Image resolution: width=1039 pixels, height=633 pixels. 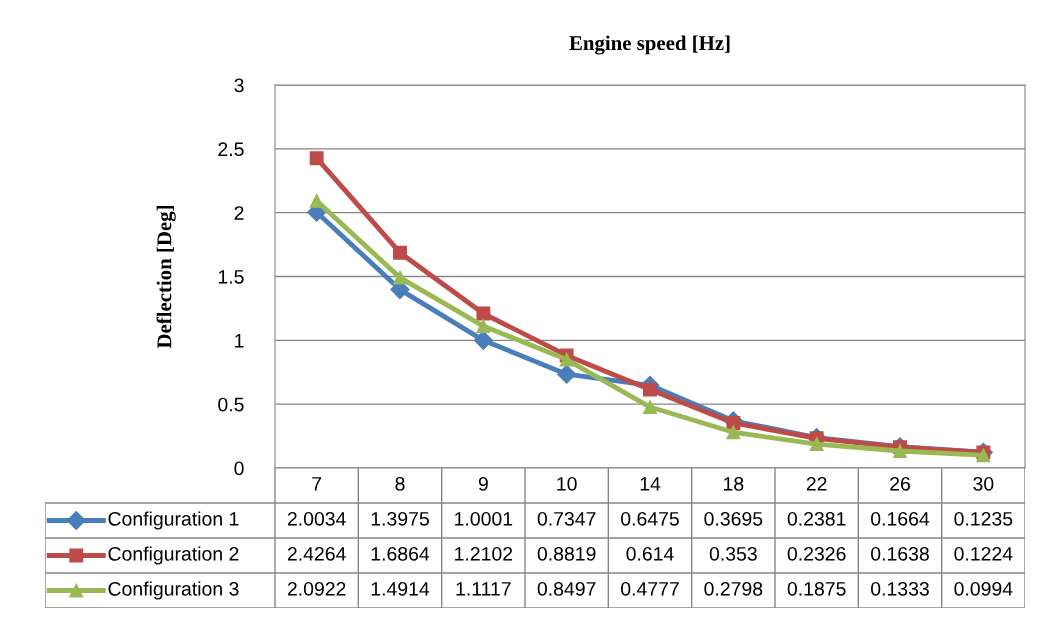 What do you see at coordinates (983, 518) in the screenshot?
I see `data-label: 0.1235` at bounding box center [983, 518].